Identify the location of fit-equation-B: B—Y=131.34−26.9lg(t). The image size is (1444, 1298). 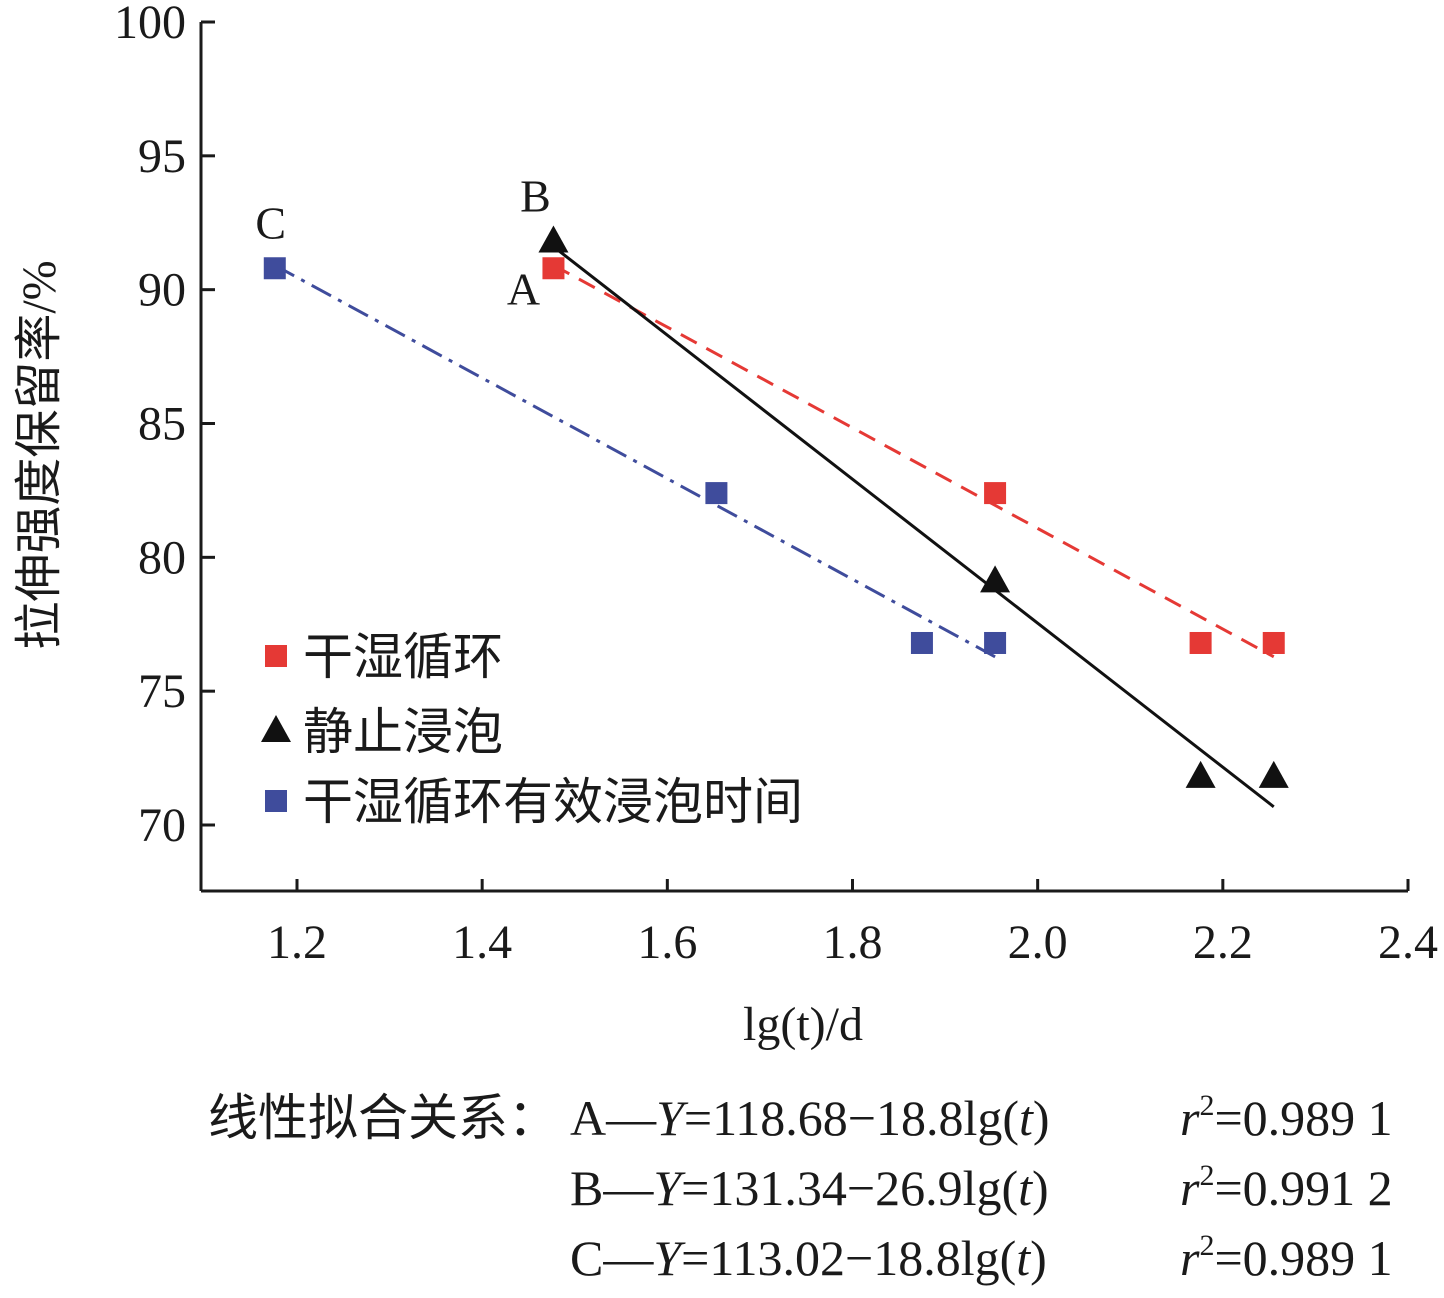
(809, 1188).